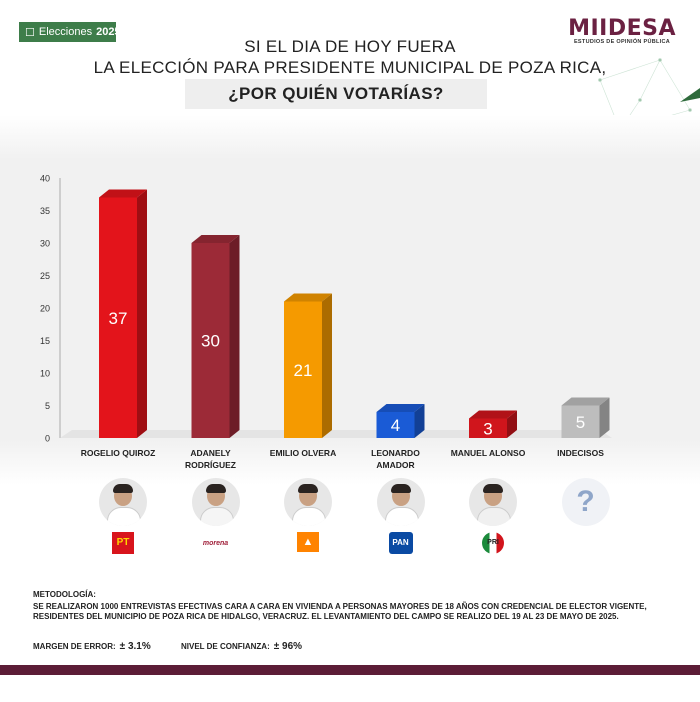 The image size is (700, 702). What do you see at coordinates (45, 244) in the screenshot?
I see `y-tick-label: 30` at bounding box center [45, 244].